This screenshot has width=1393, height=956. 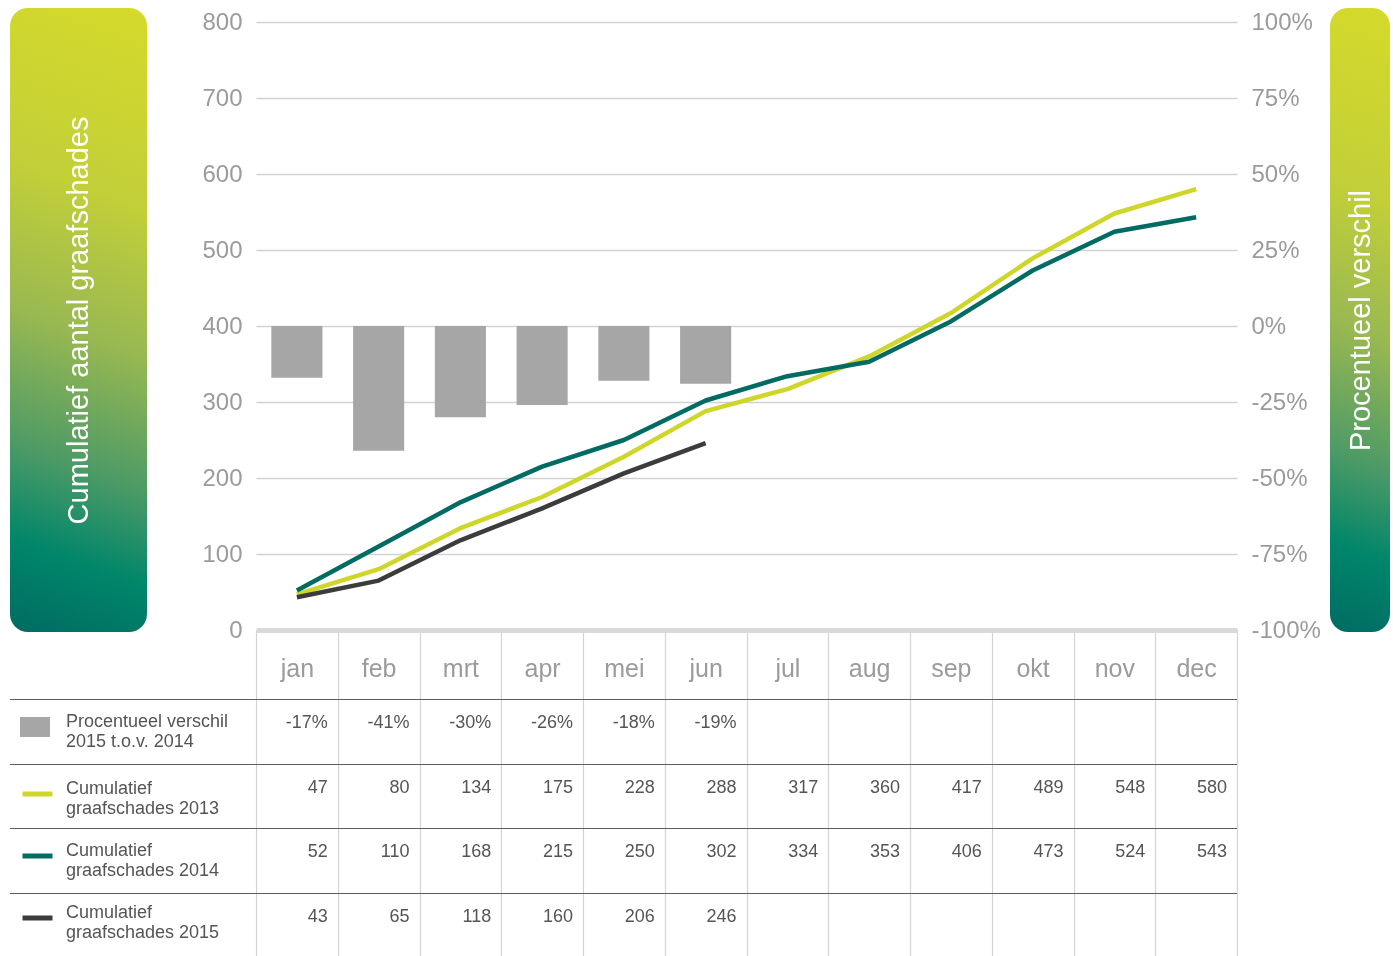 I want to click on data-label: 250, so click(x=639, y=851).